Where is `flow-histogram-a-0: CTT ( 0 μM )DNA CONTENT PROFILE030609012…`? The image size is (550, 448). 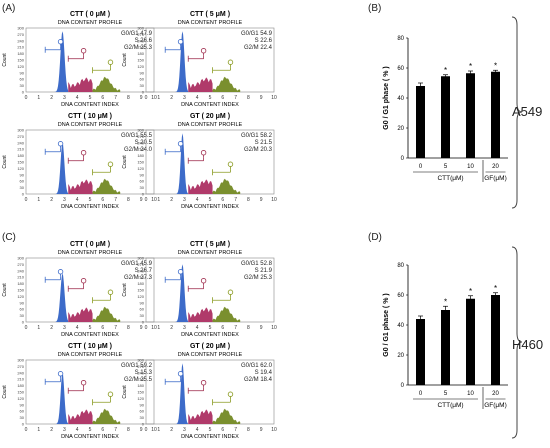 flow-histogram-a-0: CTT ( 0 μM )DNA CONTENT PROFILE030609012… is located at coordinates (79, 59).